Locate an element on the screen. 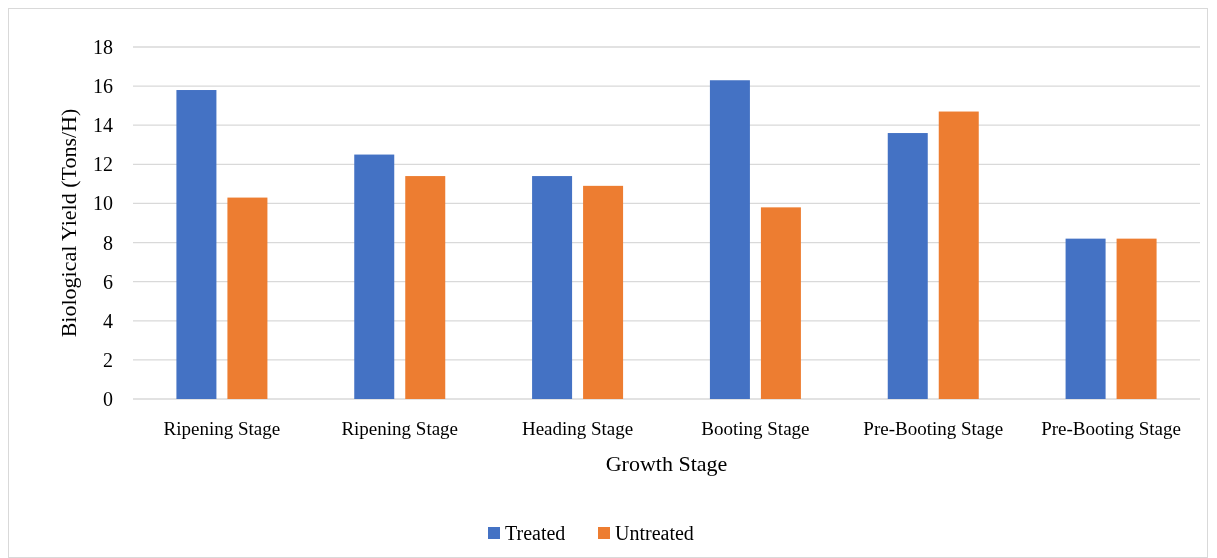  y-axis-title: Biological Yield (Tons/H) is located at coordinates (68, 223).